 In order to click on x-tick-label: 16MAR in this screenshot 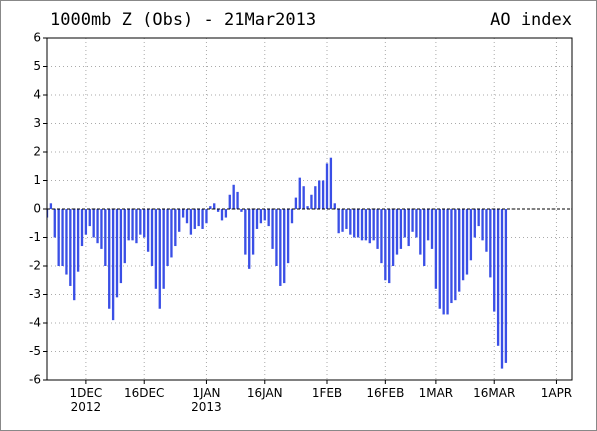, I will do `click(494, 393)`.